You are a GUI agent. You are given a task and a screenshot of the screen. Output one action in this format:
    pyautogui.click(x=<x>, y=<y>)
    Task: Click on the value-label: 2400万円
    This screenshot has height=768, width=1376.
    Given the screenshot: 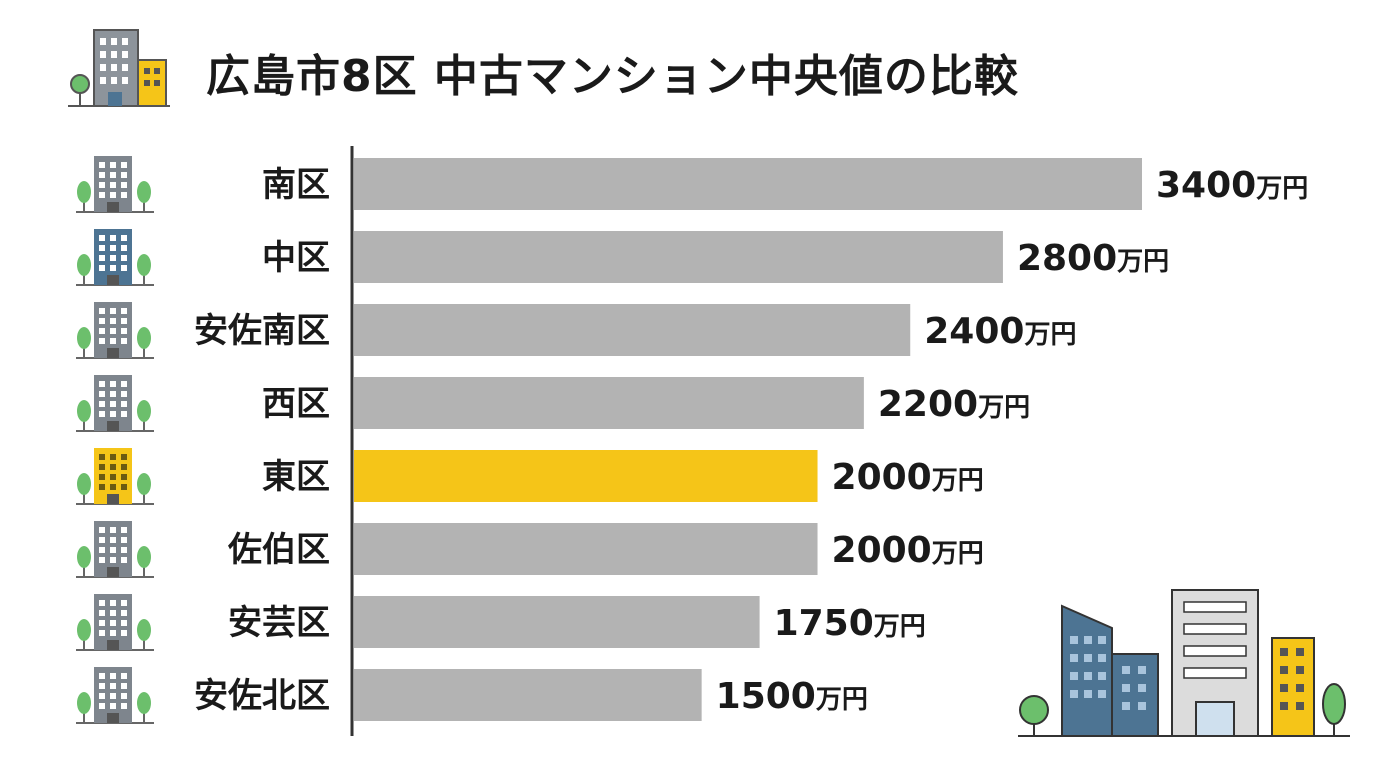 What is the action you would take?
    pyautogui.click(x=1000, y=331)
    